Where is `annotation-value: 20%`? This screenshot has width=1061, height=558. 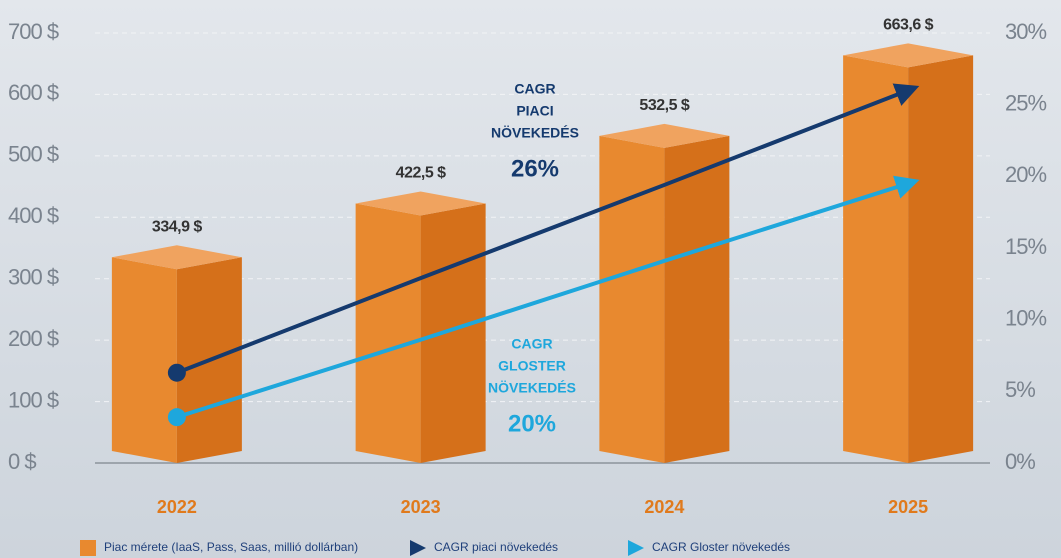 annotation-value: 20% is located at coordinates (532, 423).